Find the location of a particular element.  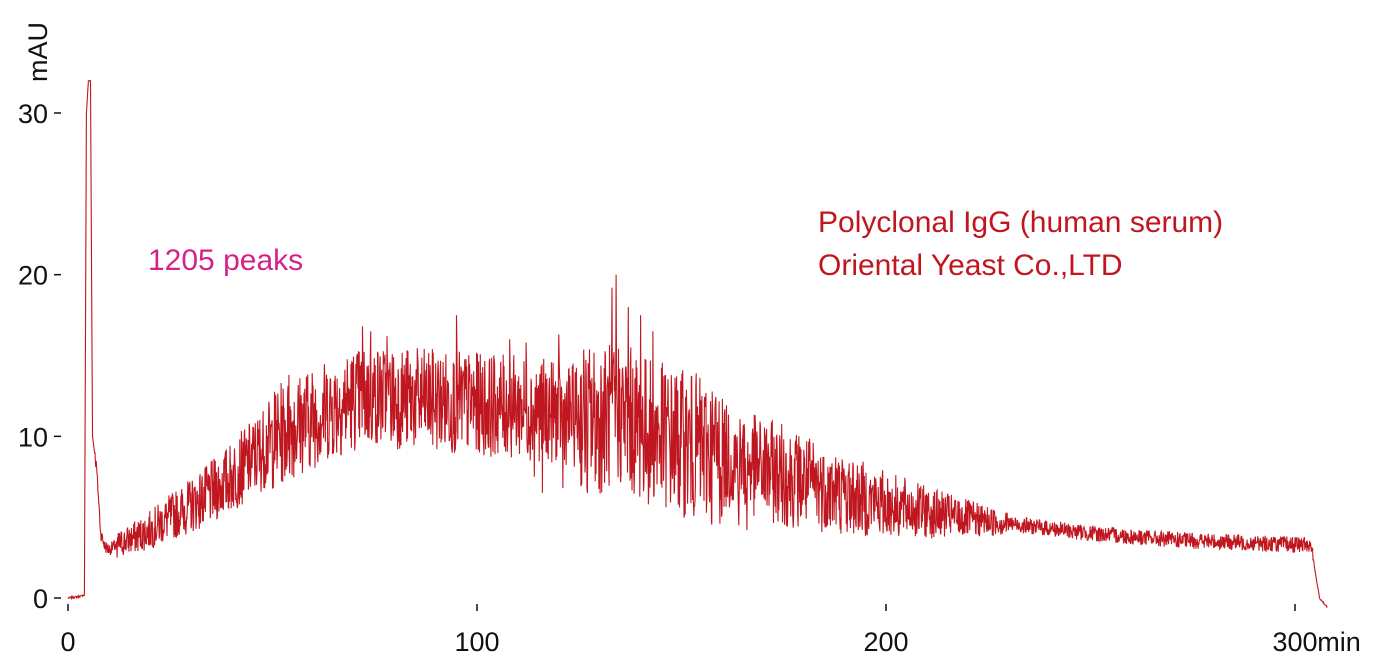

sample-name-annotation: Polyclonal IgG (human serum) is located at coordinates (1020, 222).